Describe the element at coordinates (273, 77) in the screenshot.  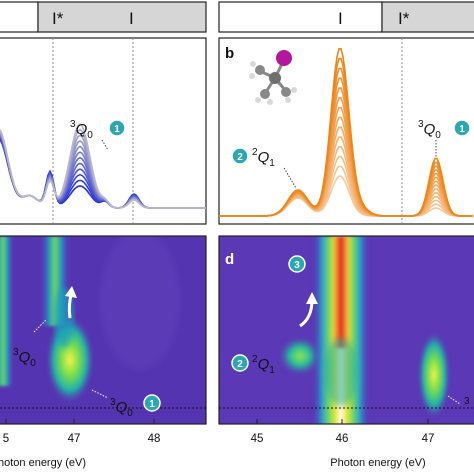
I see `molecule-icon` at that location.